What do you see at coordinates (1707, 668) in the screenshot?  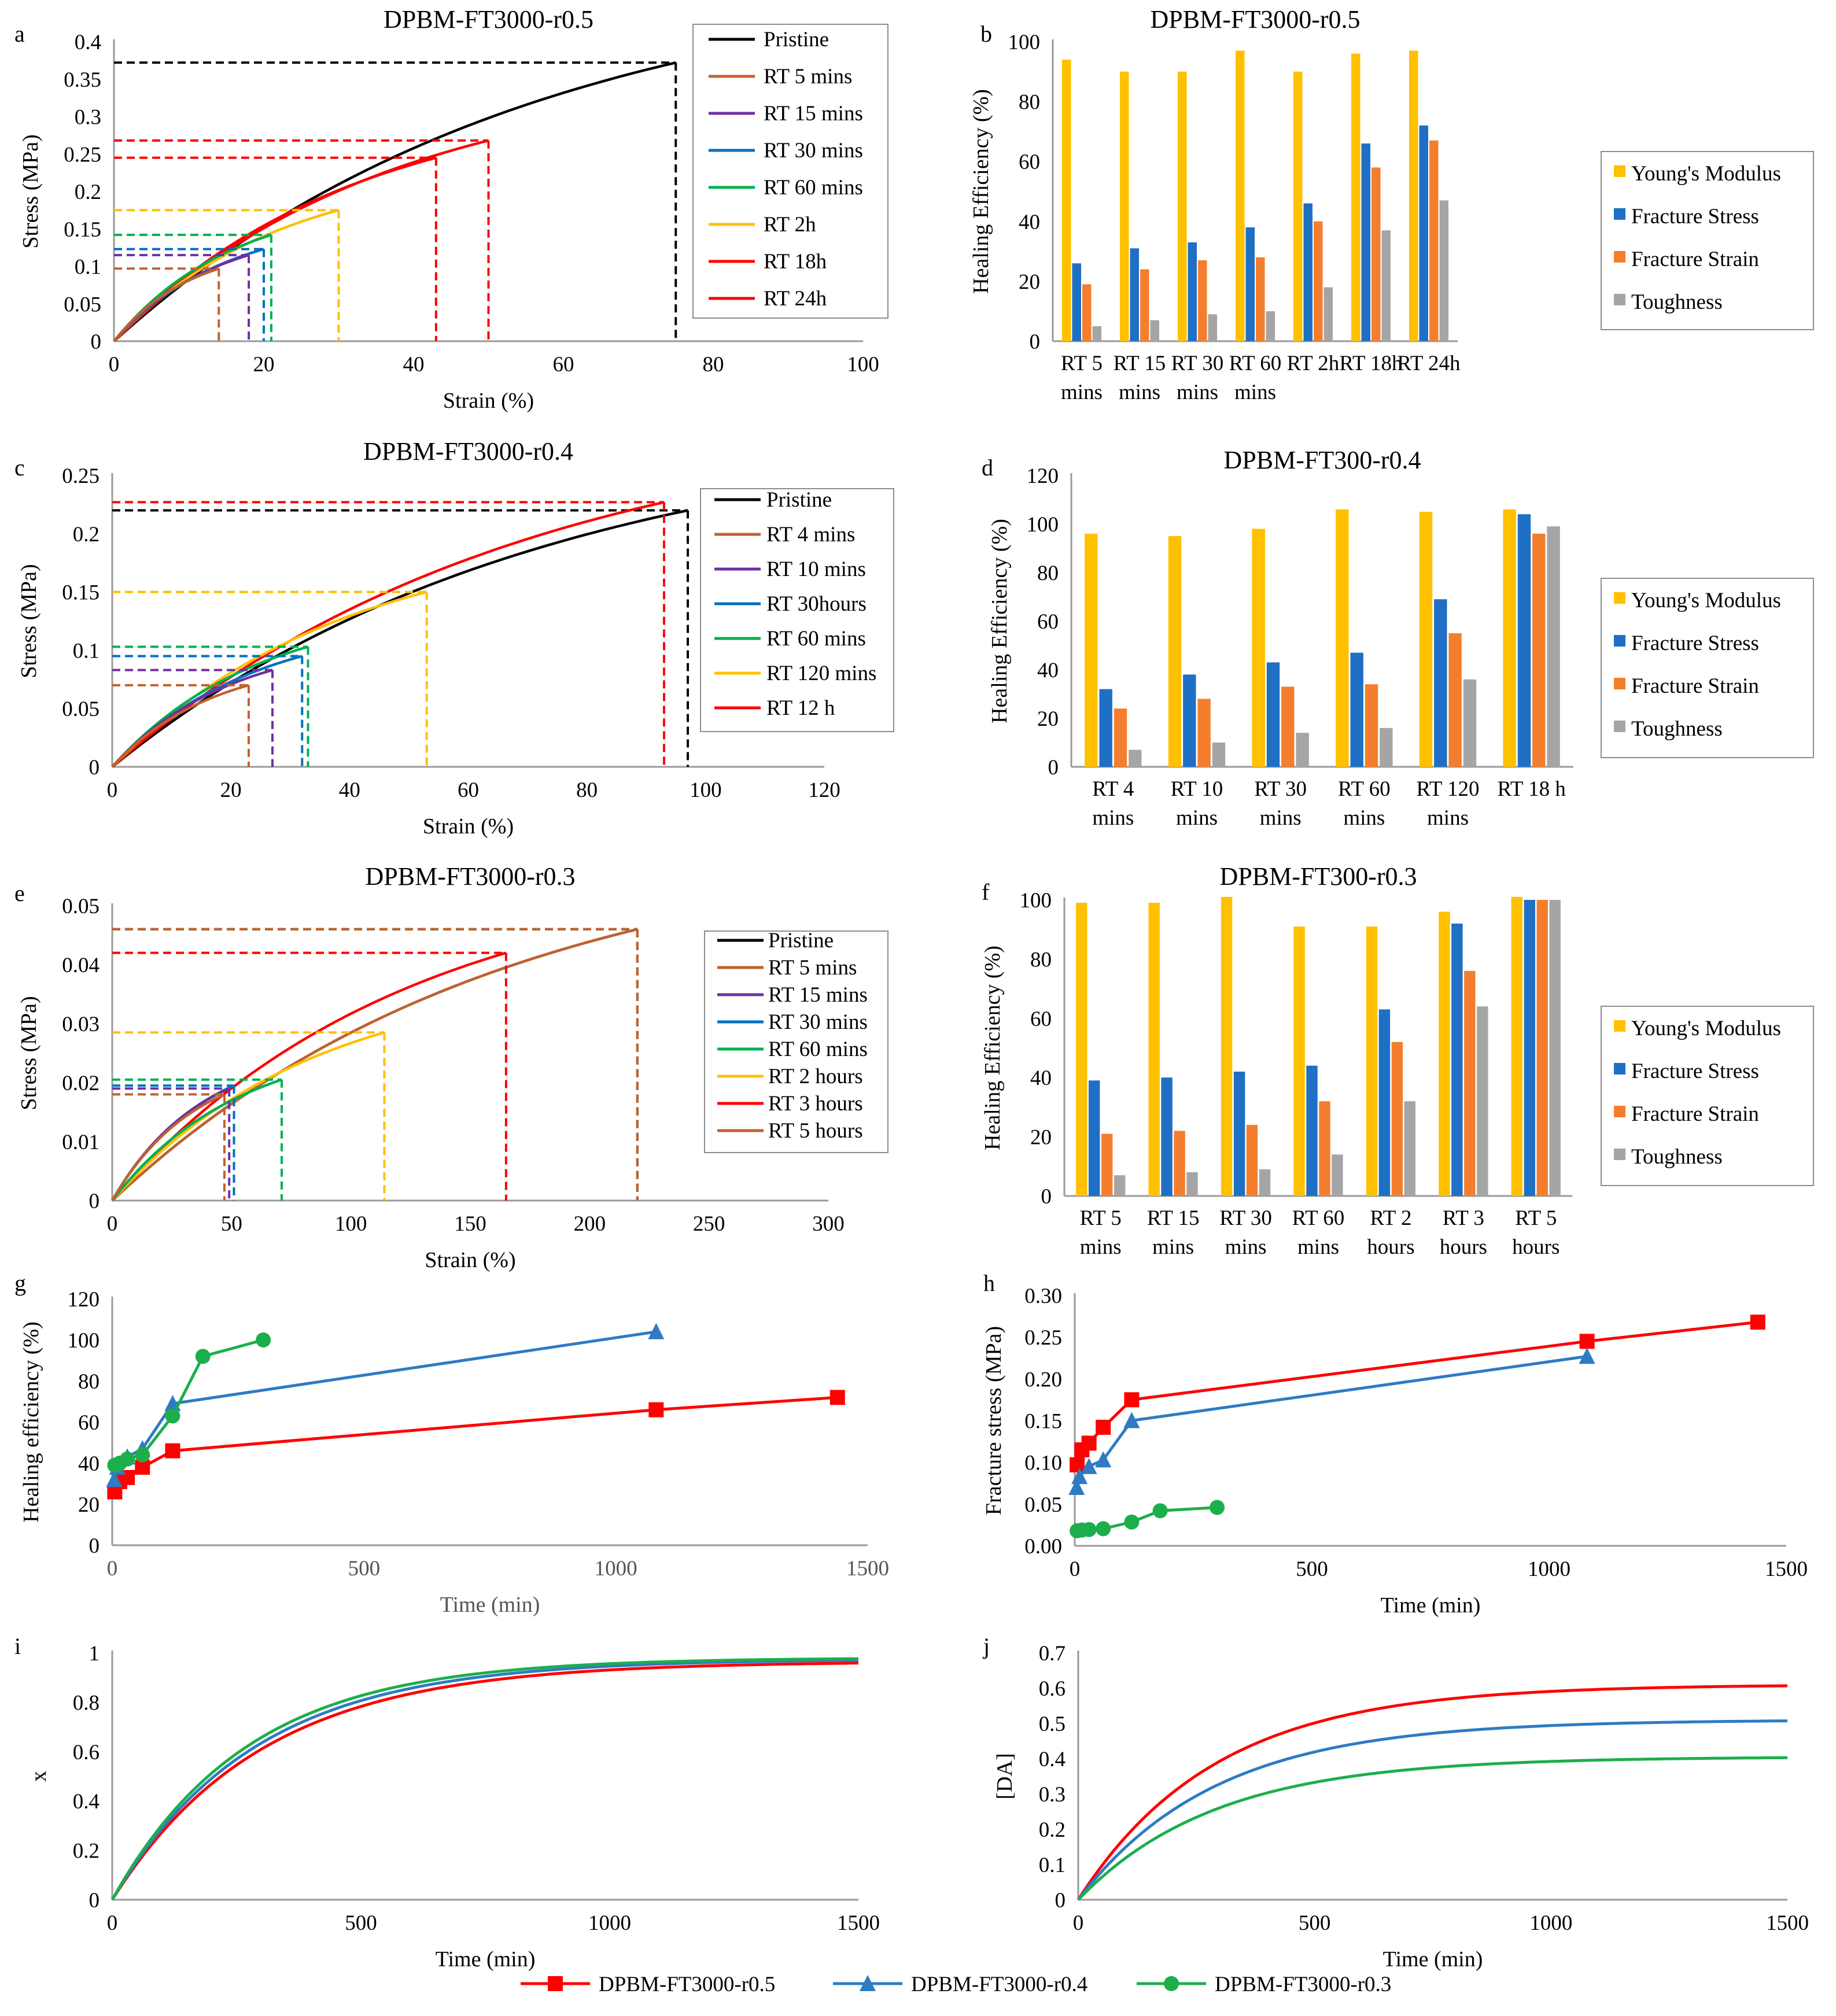 I see `legend-box` at bounding box center [1707, 668].